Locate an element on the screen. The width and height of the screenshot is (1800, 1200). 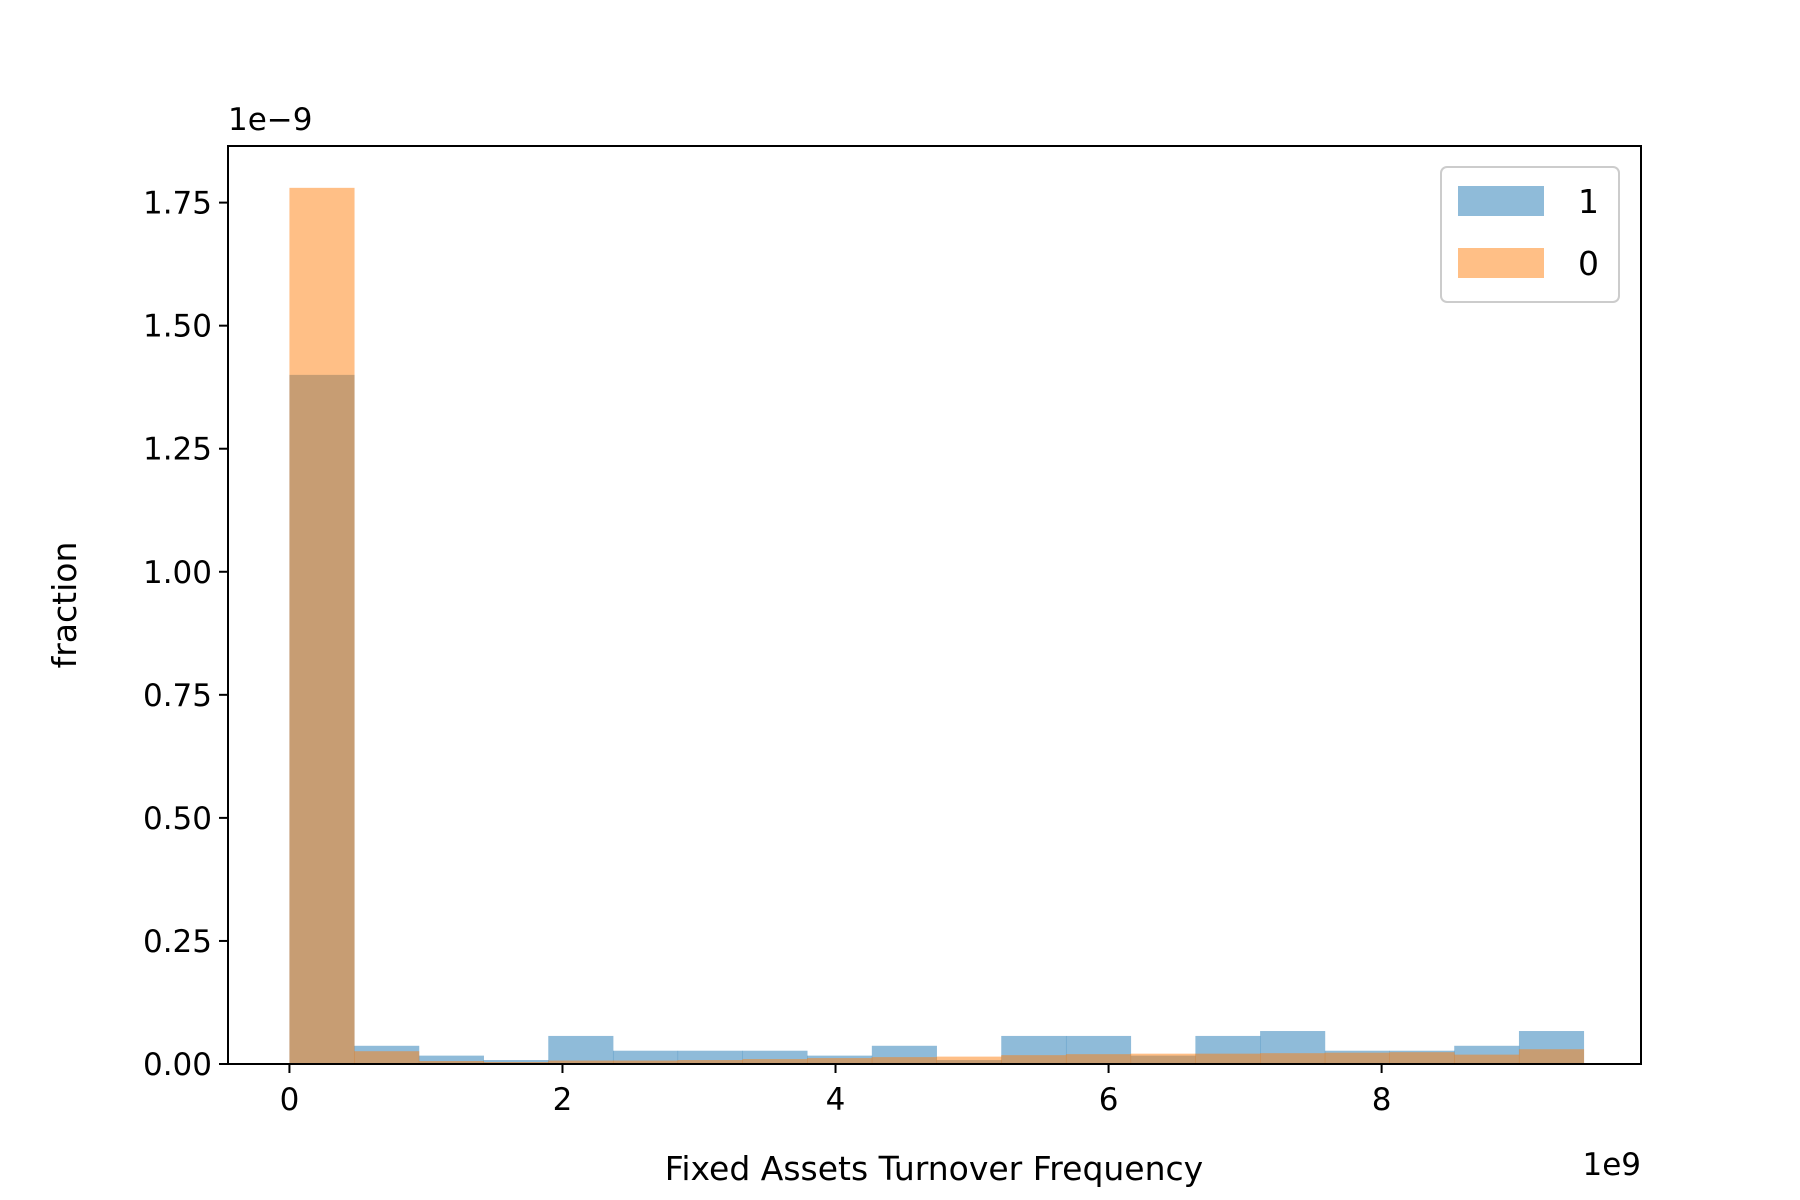
x-axis-label: Fixed Assets Turnover Frequency is located at coordinates (934, 1168).